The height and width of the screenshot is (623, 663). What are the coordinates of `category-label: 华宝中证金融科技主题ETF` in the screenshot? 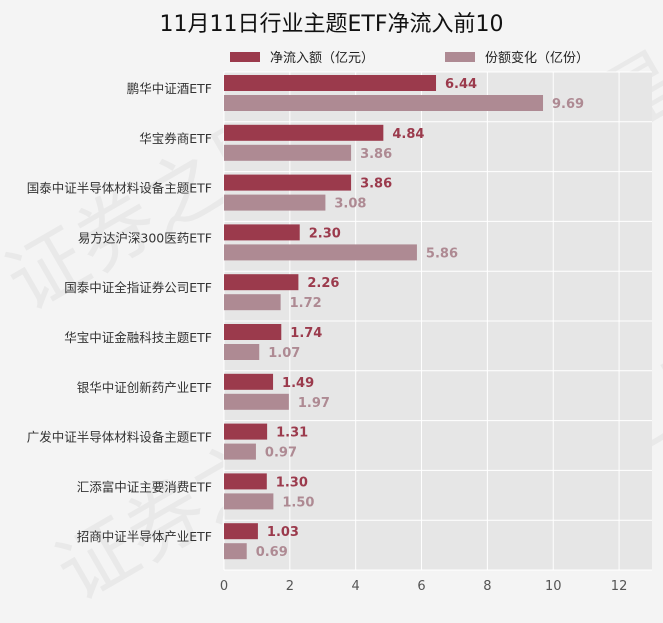 It's located at (138, 337).